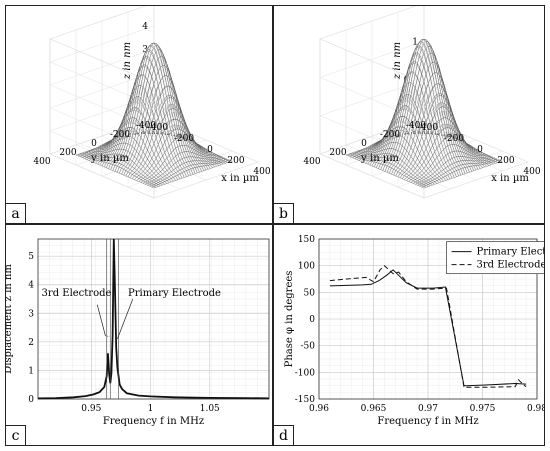  I want to click on panel-label-a: a, so click(16, 213).